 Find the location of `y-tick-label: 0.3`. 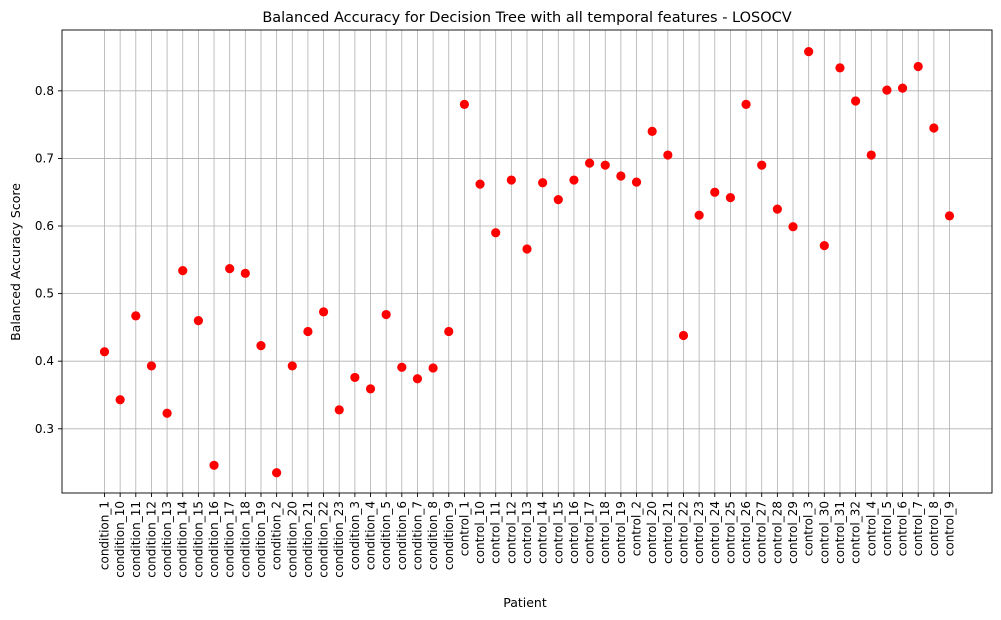

y-tick-label: 0.3 is located at coordinates (44, 429).